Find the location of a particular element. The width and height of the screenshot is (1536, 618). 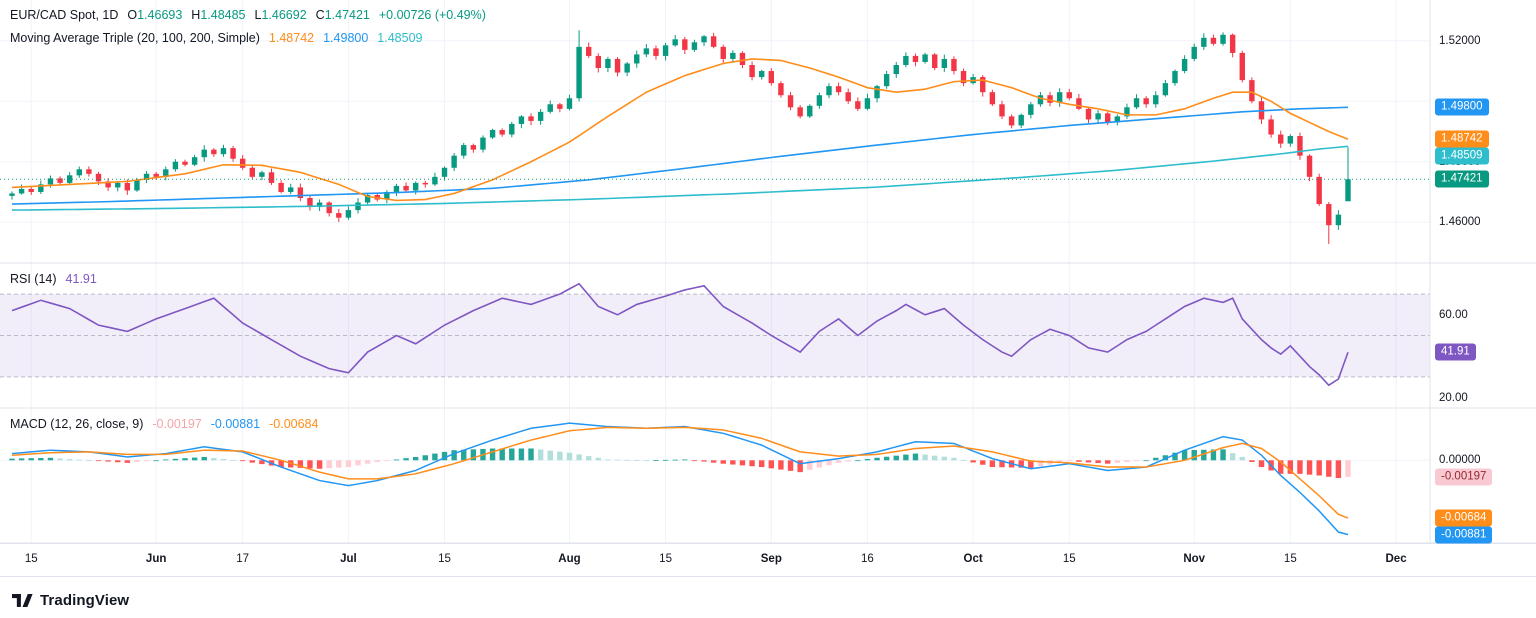

time-scale: 15 Jun 17 Jul 15 Aug 15 Sep 16 Oct 15 Nov 15 Dec is located at coordinates (768, 560).